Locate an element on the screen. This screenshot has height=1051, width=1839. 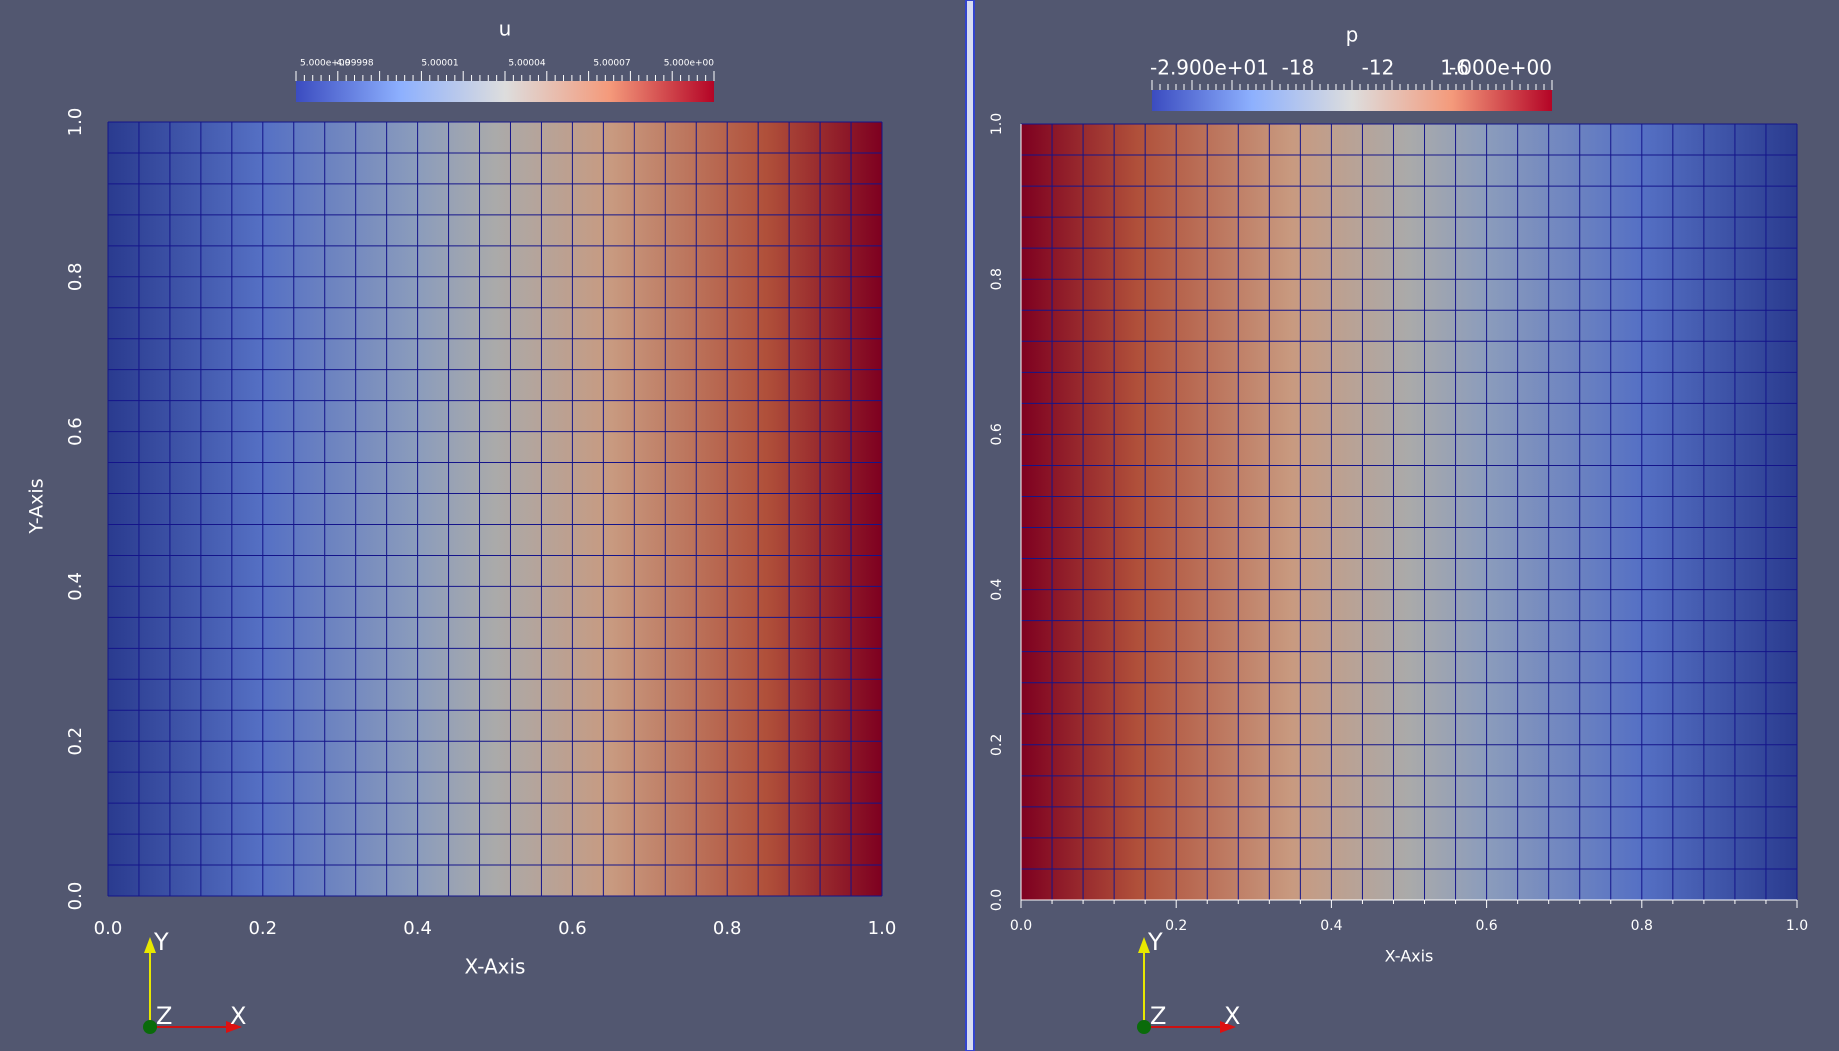
view-divider is located at coordinates (970, 525).